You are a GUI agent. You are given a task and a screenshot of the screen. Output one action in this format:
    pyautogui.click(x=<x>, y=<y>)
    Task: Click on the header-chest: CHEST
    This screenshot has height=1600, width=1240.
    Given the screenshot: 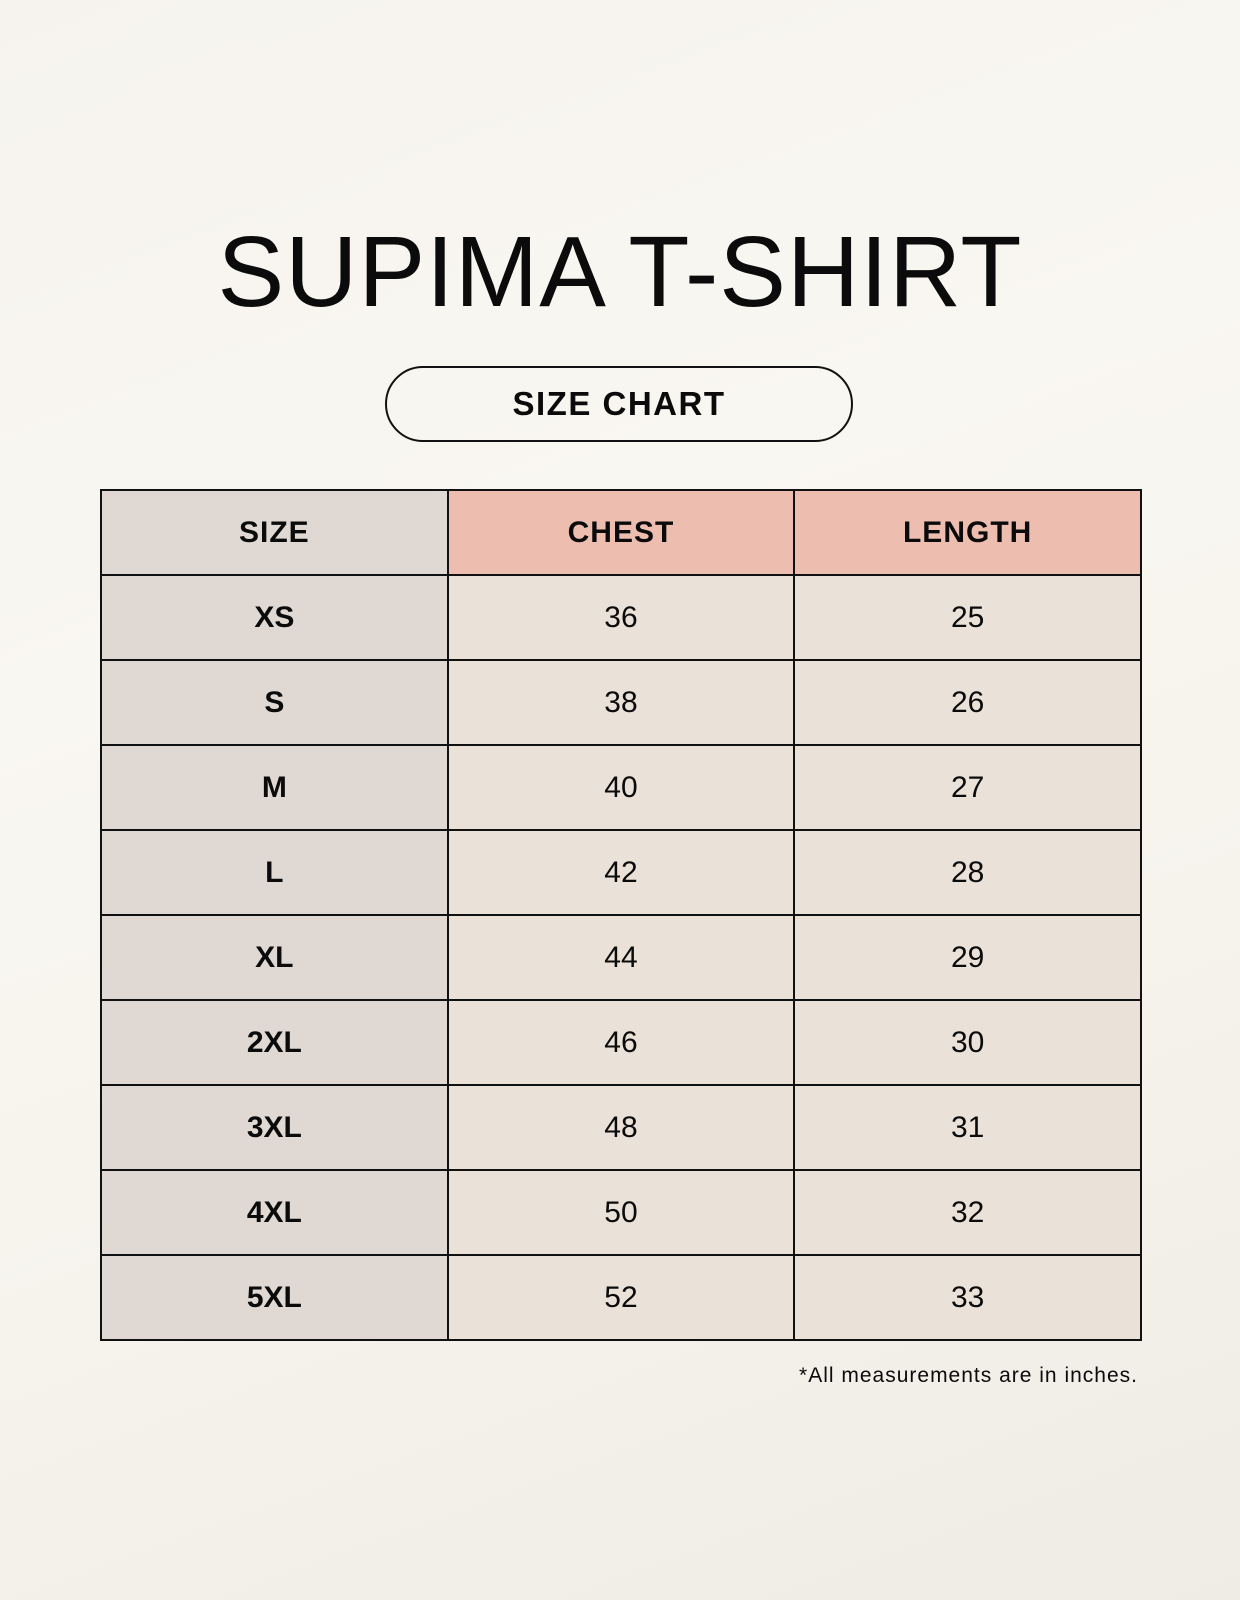 What is the action you would take?
    pyautogui.click(x=621, y=532)
    